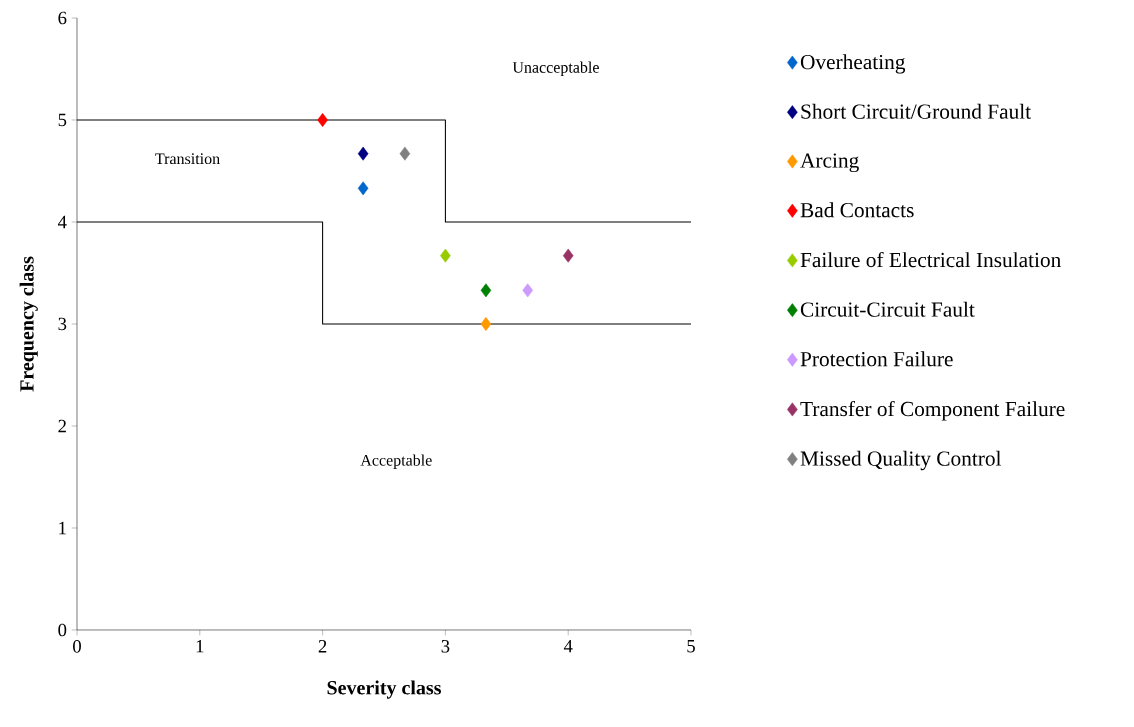 This screenshot has height=727, width=1134. Describe the element at coordinates (62, 324) in the screenshot. I see `y-tick-label: 3` at that location.